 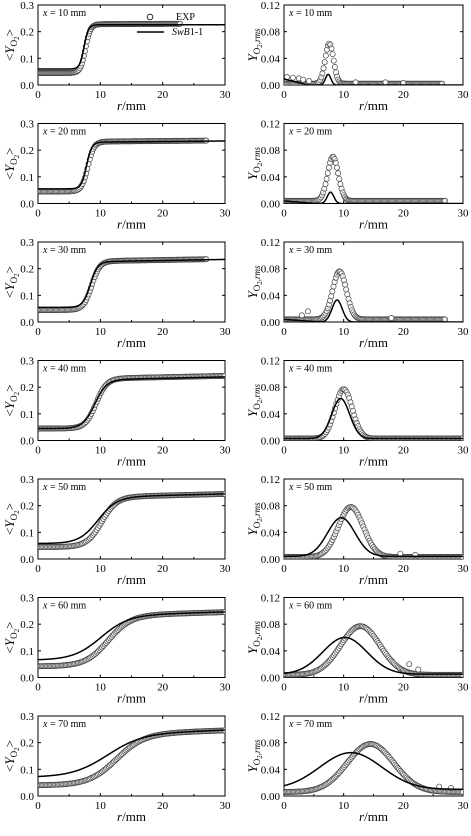 What do you see at coordinates (116, 412) in the screenshot?
I see `panel-7: 0 10 20 30 0.0 0.1 0.2 0.3 r/mm <YO2> x = 40 mm` at bounding box center [116, 412].